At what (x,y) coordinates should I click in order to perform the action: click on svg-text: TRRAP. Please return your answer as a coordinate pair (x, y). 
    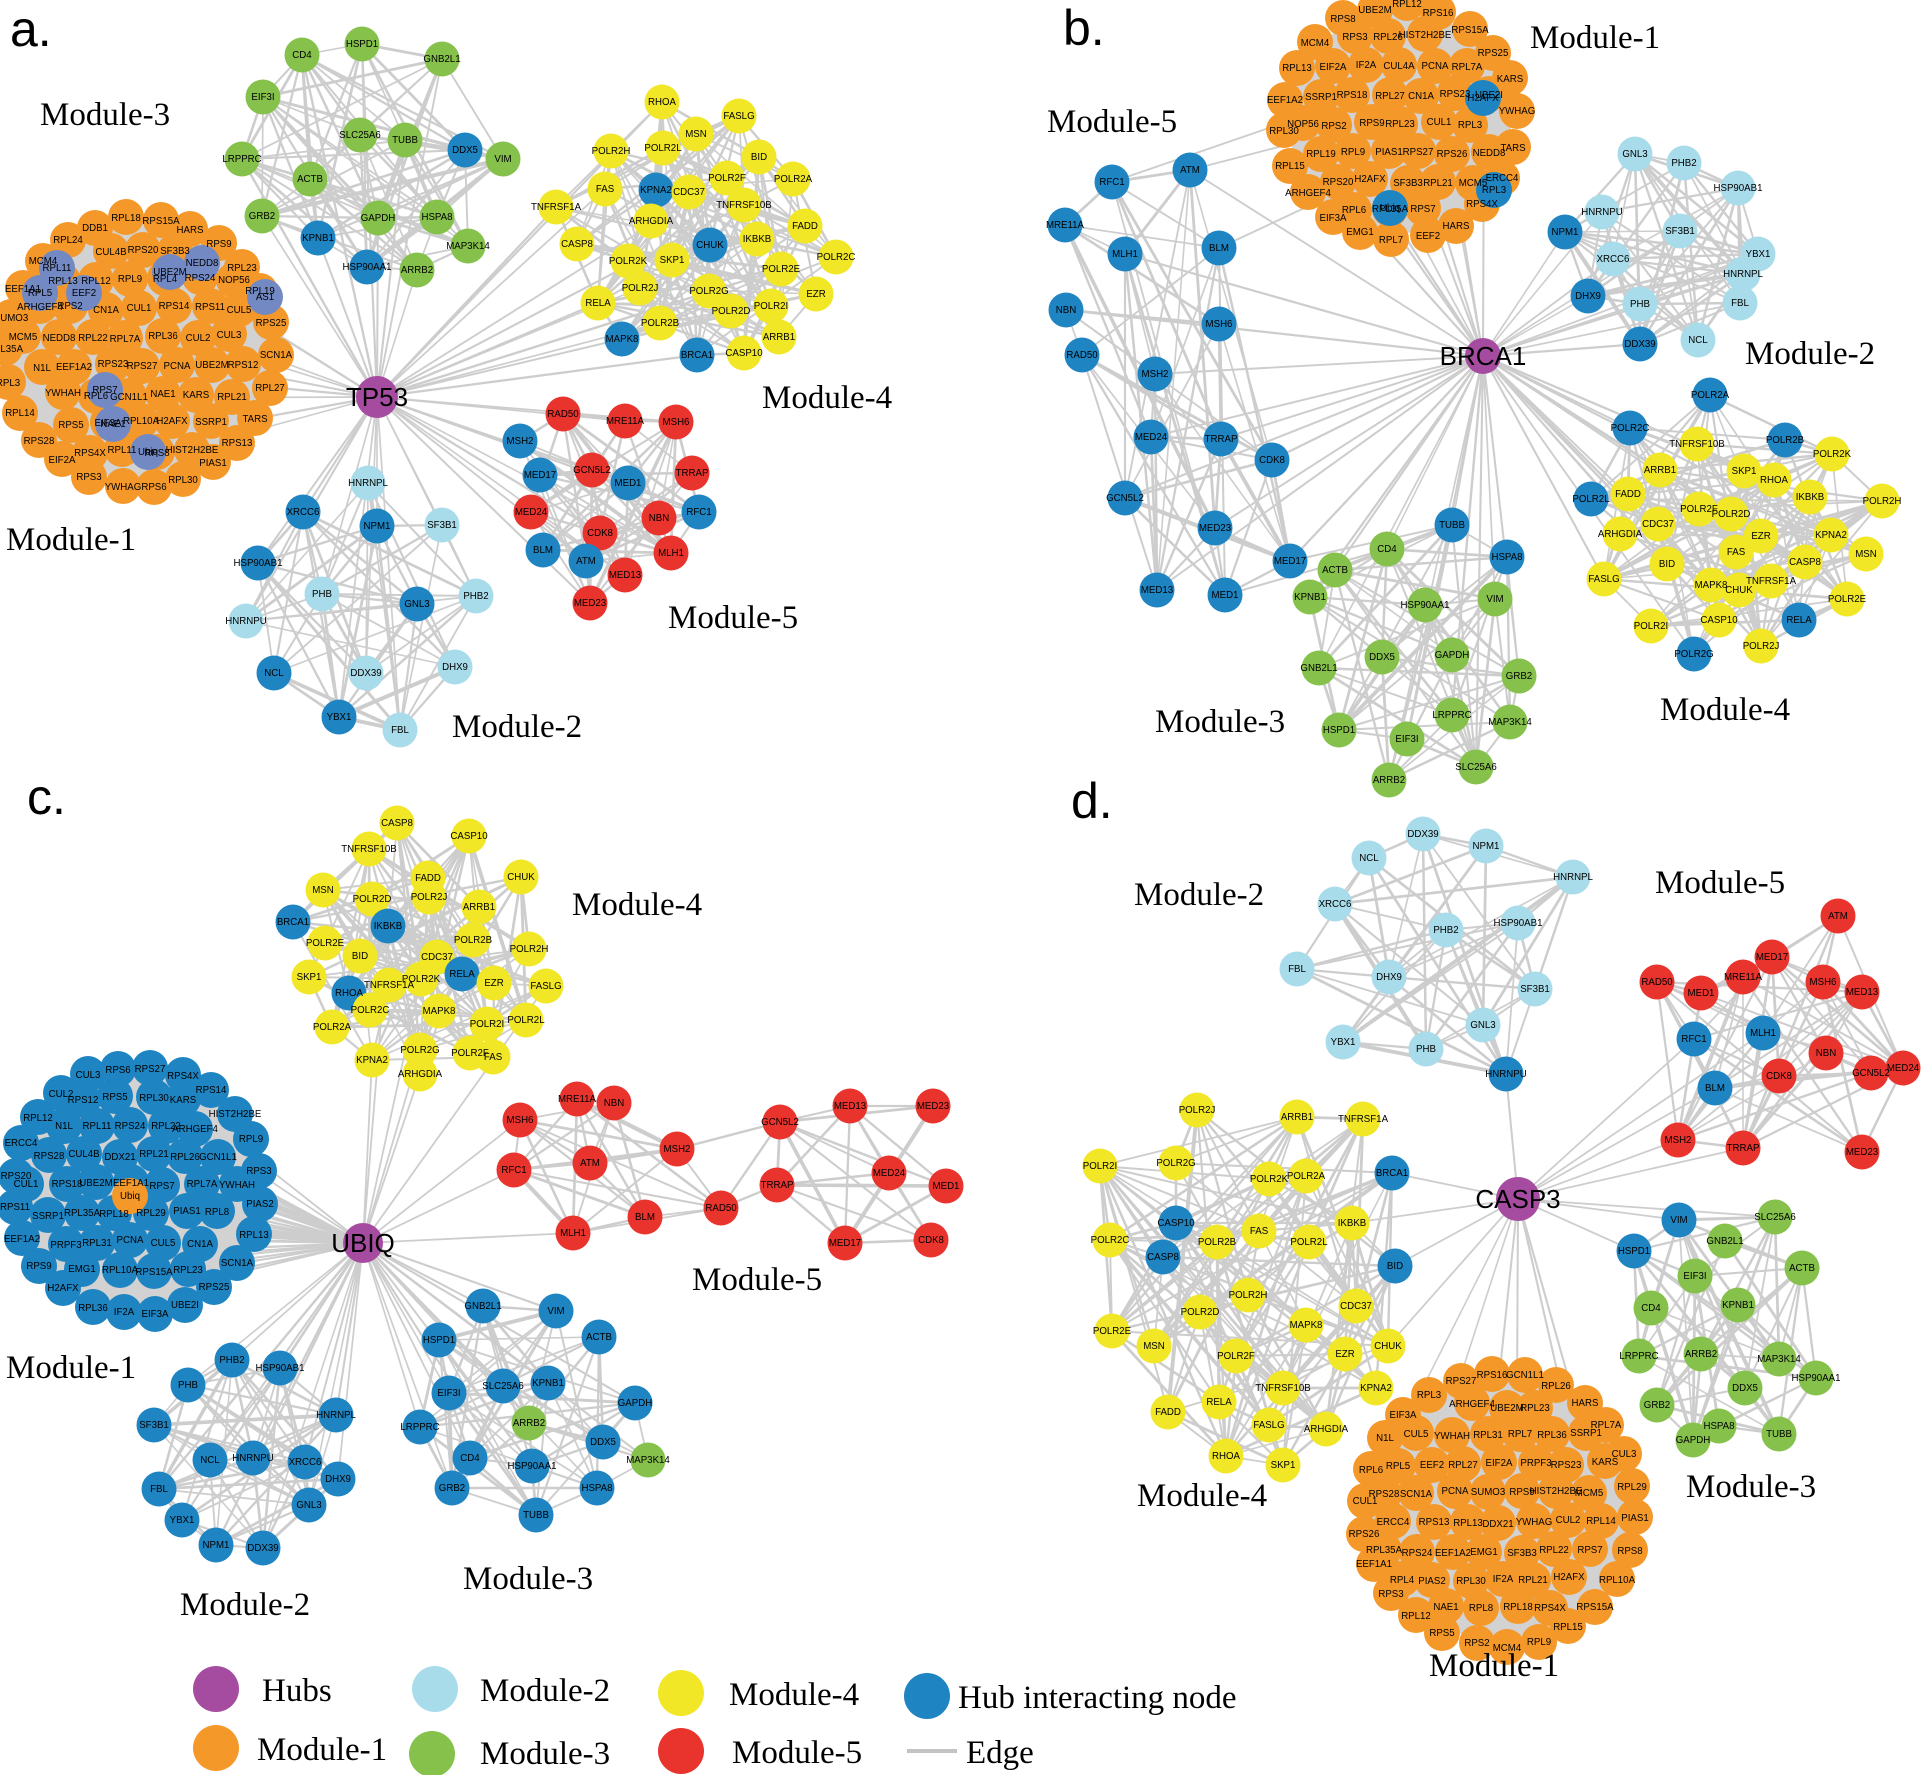
    Looking at the image, I should click on (1743, 1148).